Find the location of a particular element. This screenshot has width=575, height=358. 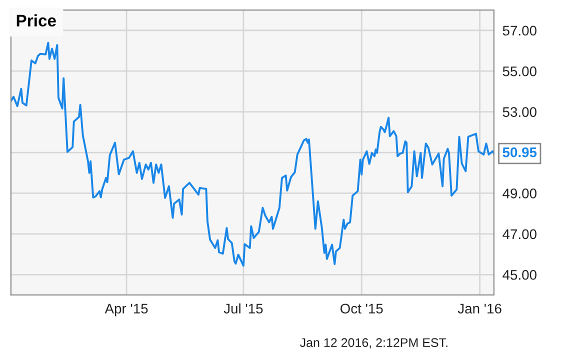

text: Jan 12 2016, 2:12PM EST. is located at coordinates (374, 343).